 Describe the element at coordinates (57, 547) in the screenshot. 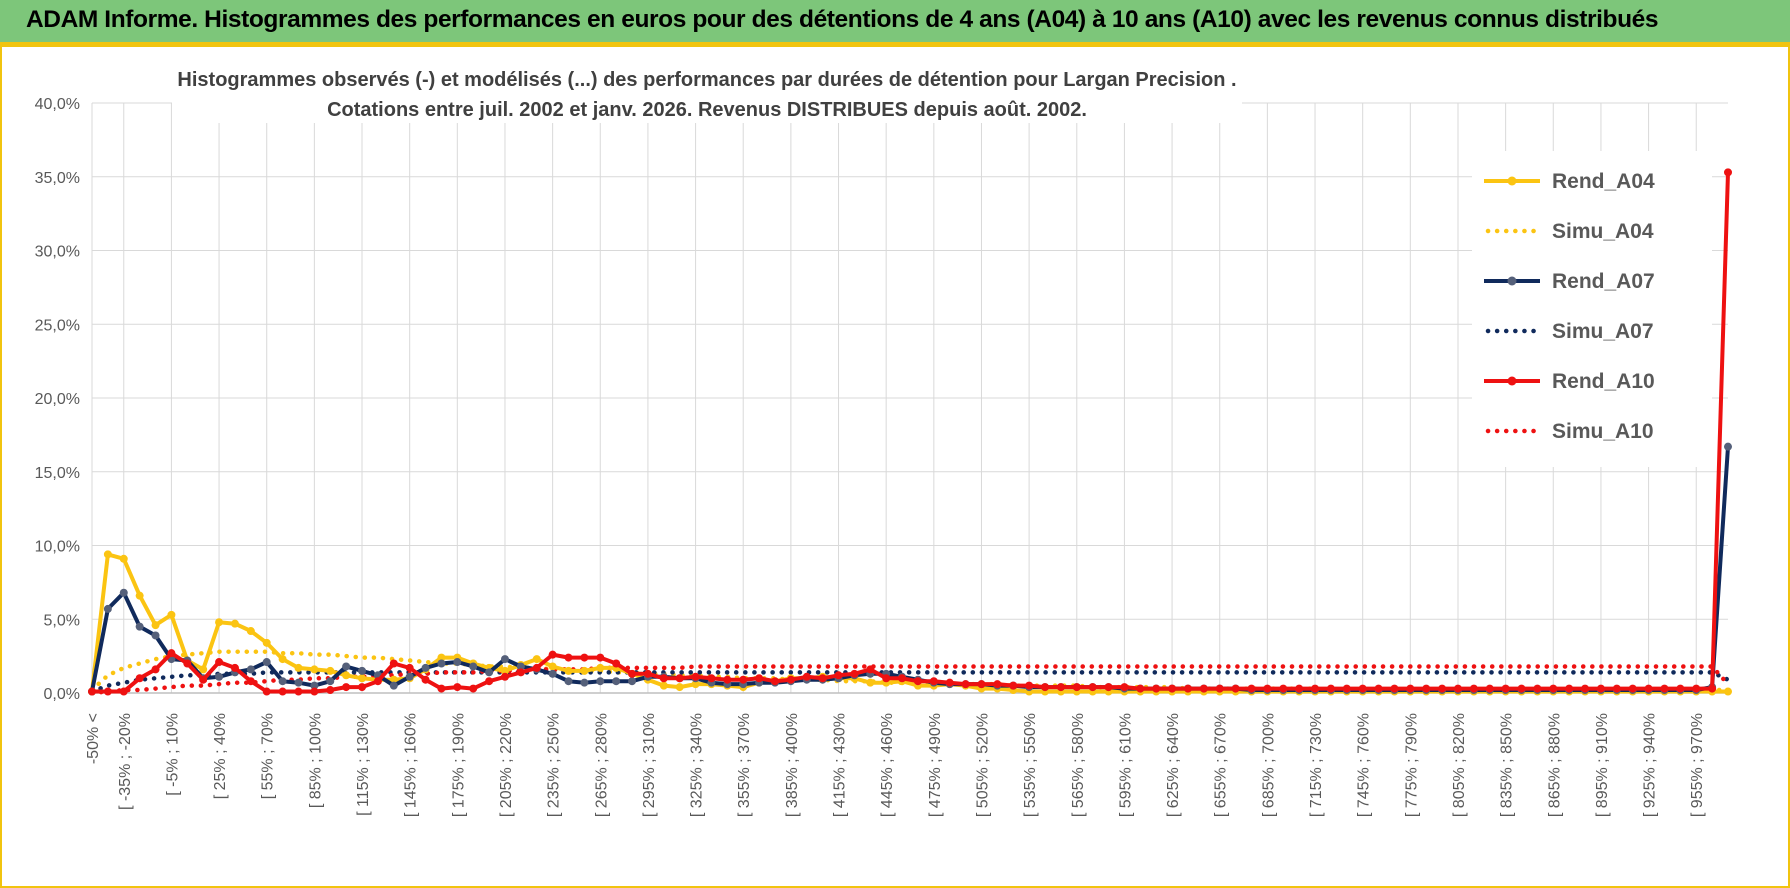

I see `y-tick-label: 10,0%` at that location.